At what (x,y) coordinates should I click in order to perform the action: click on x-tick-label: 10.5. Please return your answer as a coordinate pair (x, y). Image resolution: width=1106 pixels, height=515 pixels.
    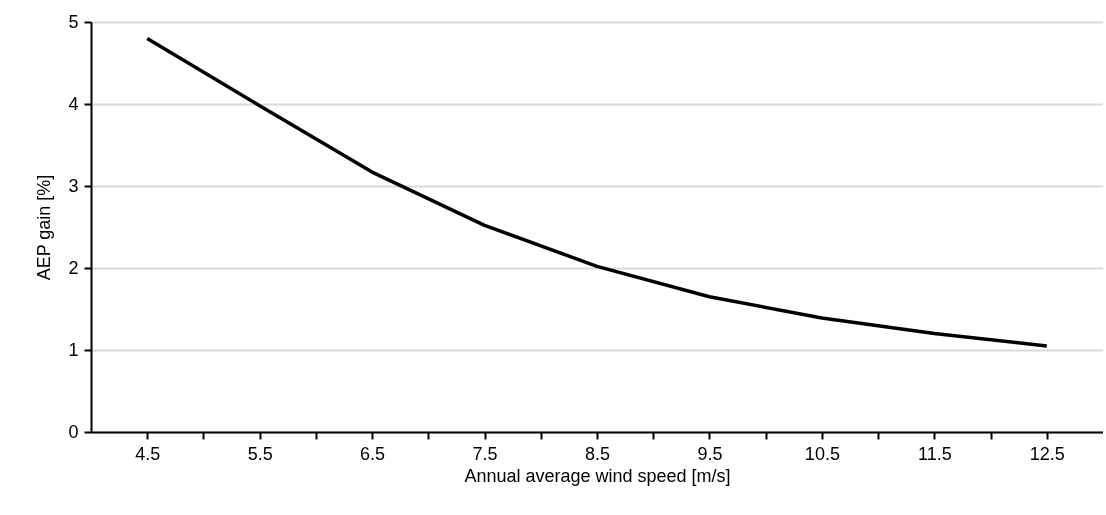
    Looking at the image, I should click on (822, 453).